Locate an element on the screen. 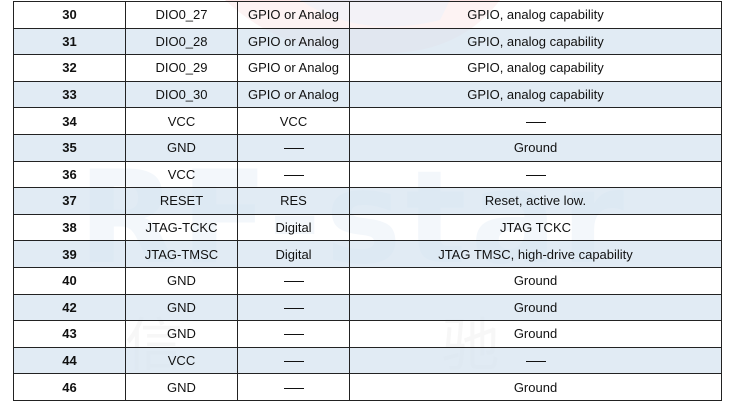 Image resolution: width=736 pixels, height=413 pixels. pin-number-cell: 42 is located at coordinates (69, 307).